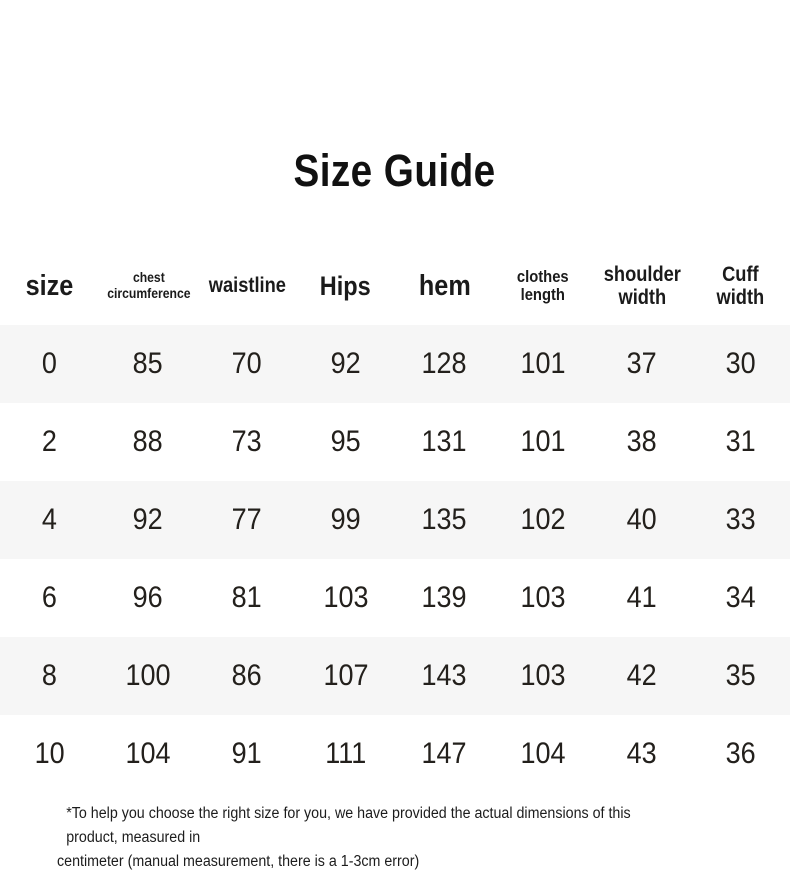 Image resolution: width=790 pixels, height=874 pixels. I want to click on cell-shoulder-width: 43, so click(642, 754).